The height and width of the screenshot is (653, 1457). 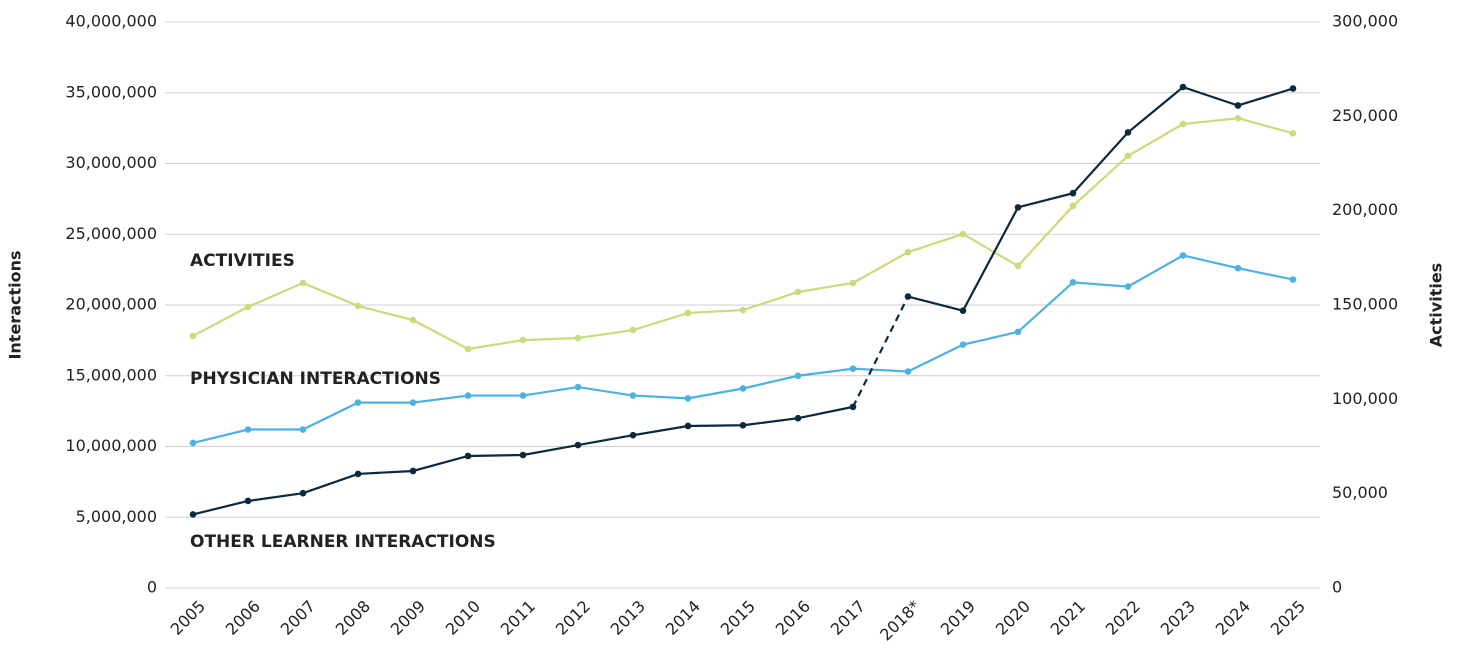 What do you see at coordinates (111, 304) in the screenshot?
I see `y-tick-label: 20,000,000` at bounding box center [111, 304].